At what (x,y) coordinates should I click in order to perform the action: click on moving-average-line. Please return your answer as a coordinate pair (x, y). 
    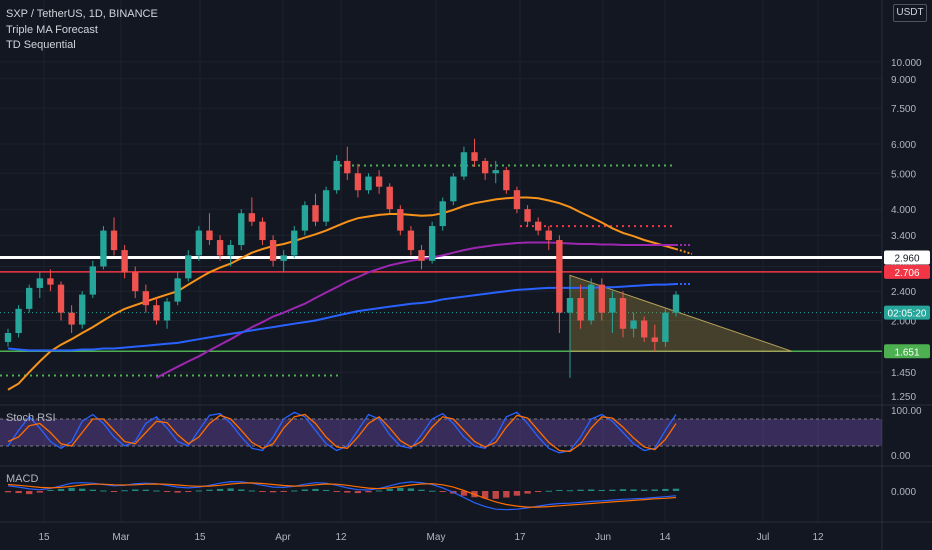
    Looking at the image, I should click on (342, 317).